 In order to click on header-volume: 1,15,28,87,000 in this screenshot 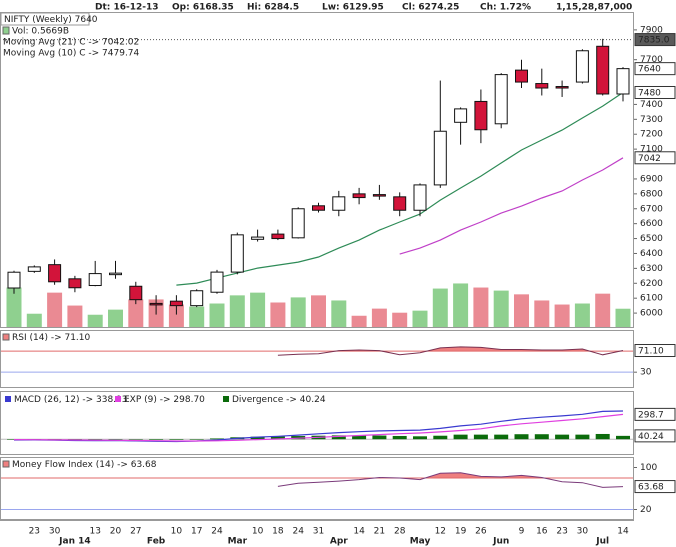, I will do `click(594, 8)`.